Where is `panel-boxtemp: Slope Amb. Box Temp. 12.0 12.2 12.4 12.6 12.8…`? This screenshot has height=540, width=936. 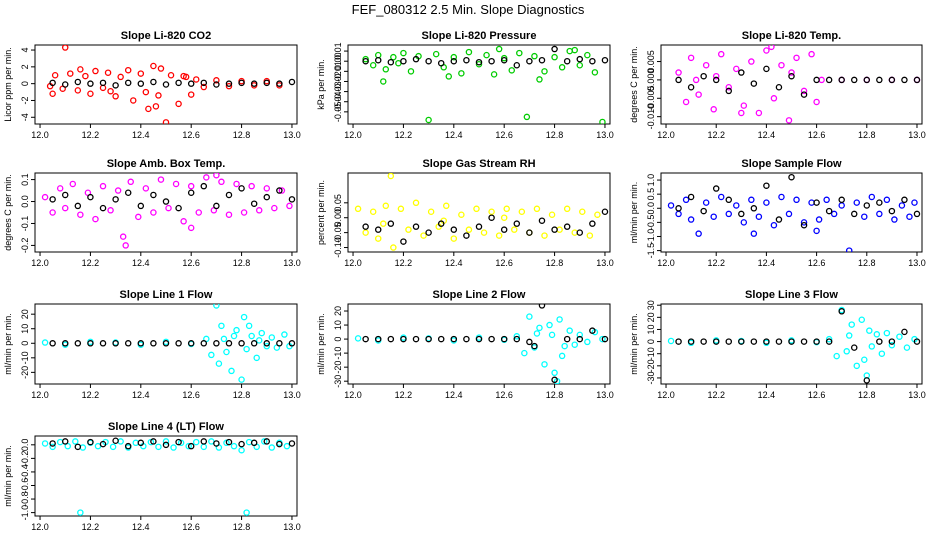 panel-boxtemp: Slope Amb. Box Temp. 12.0 12.2 12.4 12.6 12.8… is located at coordinates (152, 213).